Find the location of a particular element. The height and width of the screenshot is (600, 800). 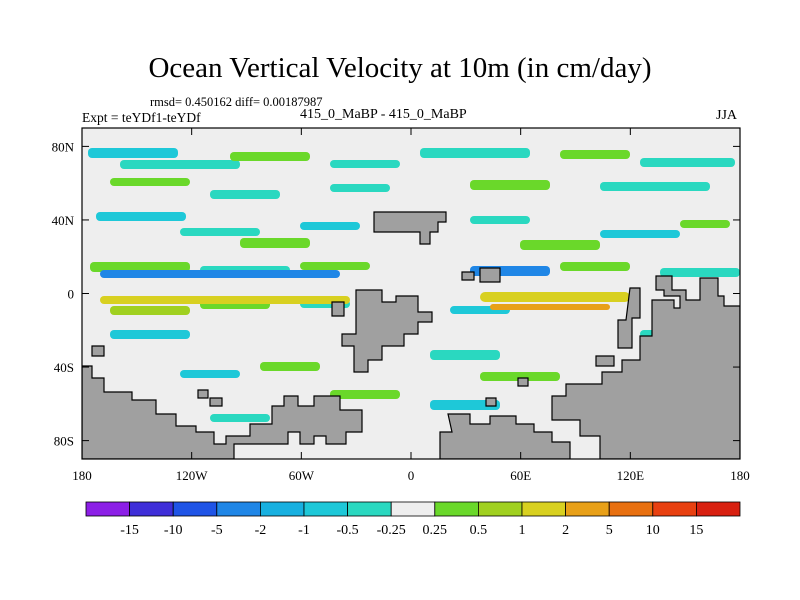

colorbar-label: 2 is located at coordinates (565, 530).